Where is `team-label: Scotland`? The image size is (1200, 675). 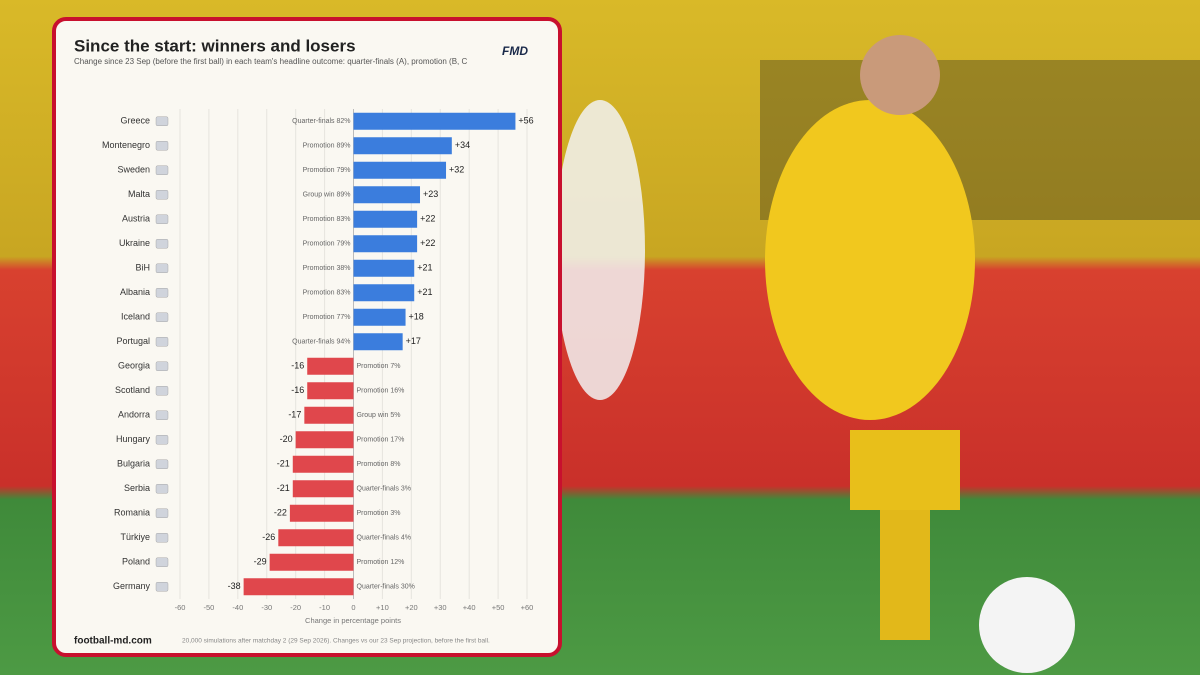
team-label: Scotland is located at coordinates (132, 390).